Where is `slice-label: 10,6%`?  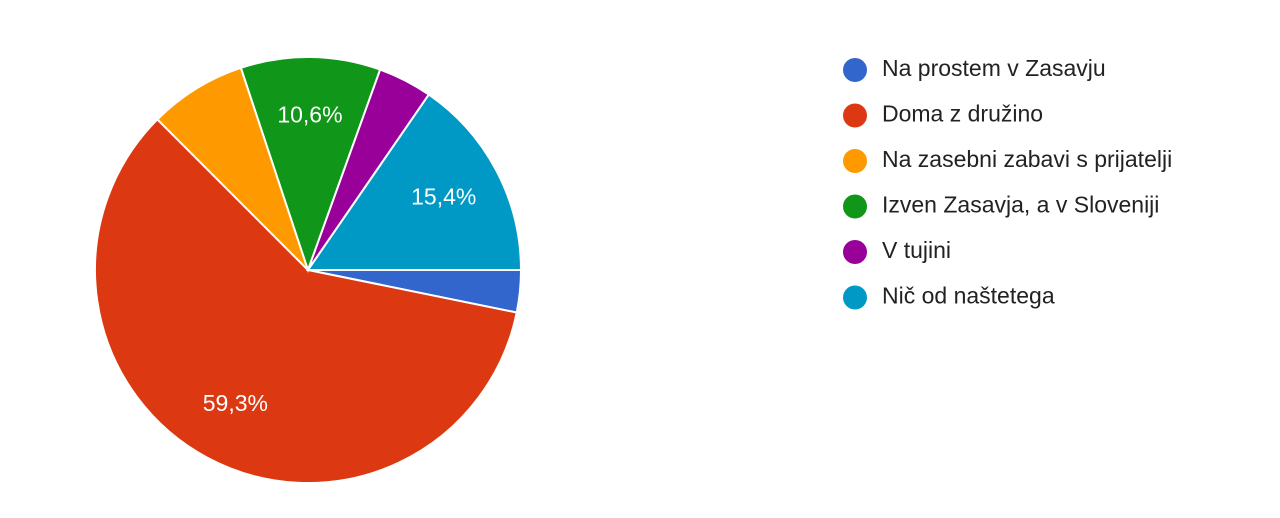 slice-label: 10,6% is located at coordinates (309, 115).